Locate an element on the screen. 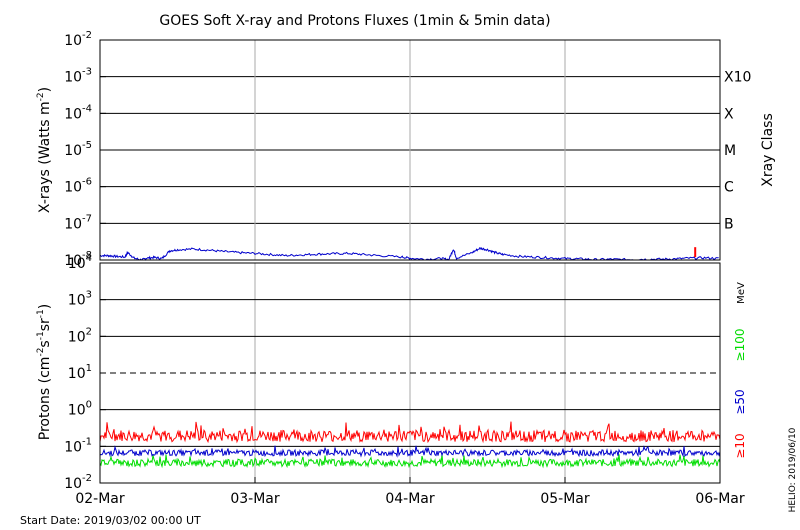 The width and height of the screenshot is (800, 530). xray-y-tick-label: 10⁻⁴ is located at coordinates (78, 112).